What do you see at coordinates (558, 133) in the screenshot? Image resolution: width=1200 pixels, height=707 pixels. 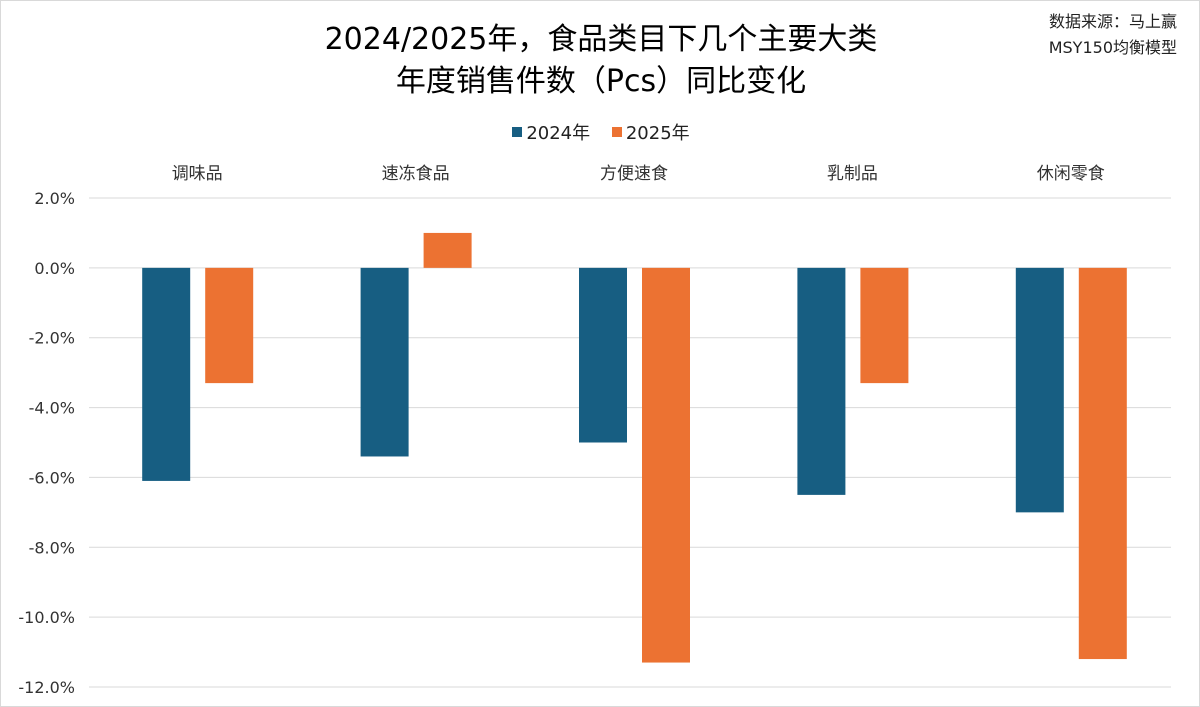 I see `legend-label-2024: 2024年` at bounding box center [558, 133].